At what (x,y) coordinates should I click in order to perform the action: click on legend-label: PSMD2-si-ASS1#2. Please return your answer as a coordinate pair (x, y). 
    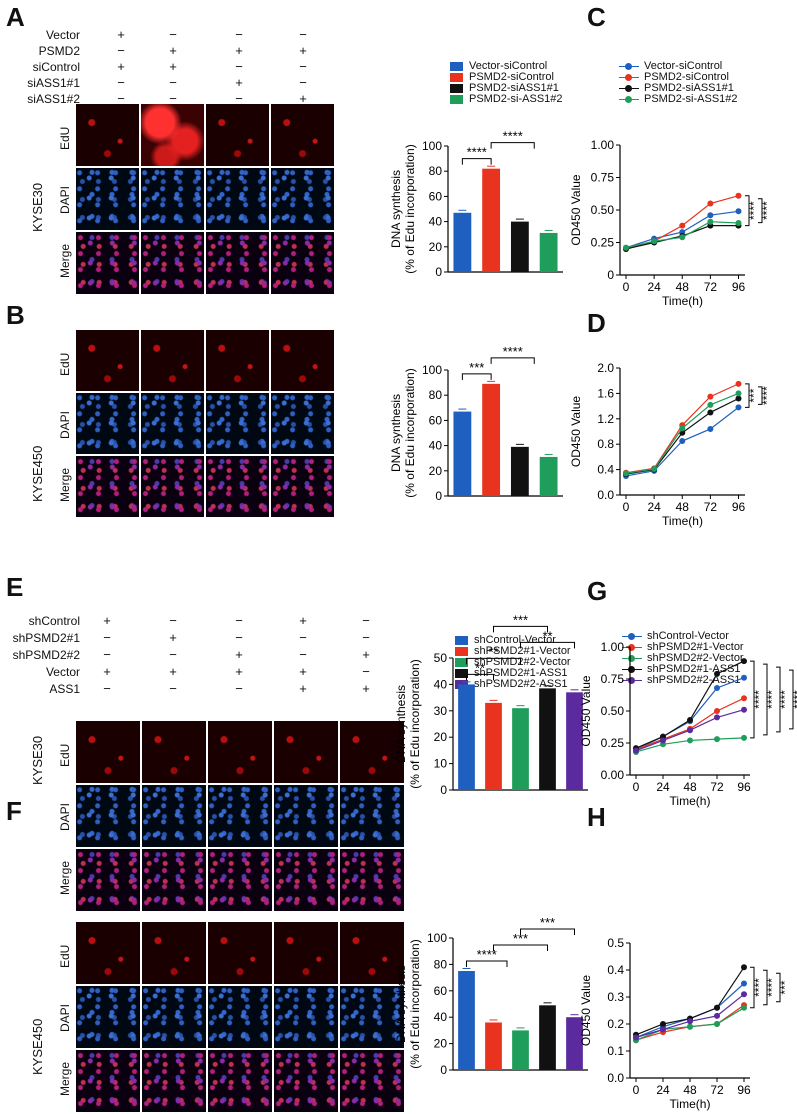
    Looking at the image, I should click on (516, 99).